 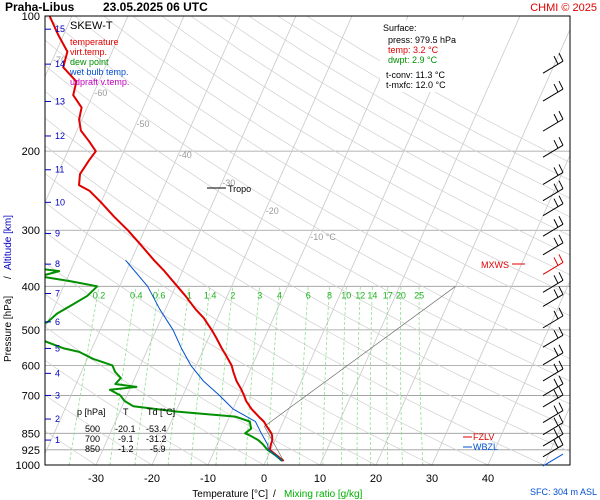 I want to click on pressure-tick-label: 200, so click(x=31, y=152).